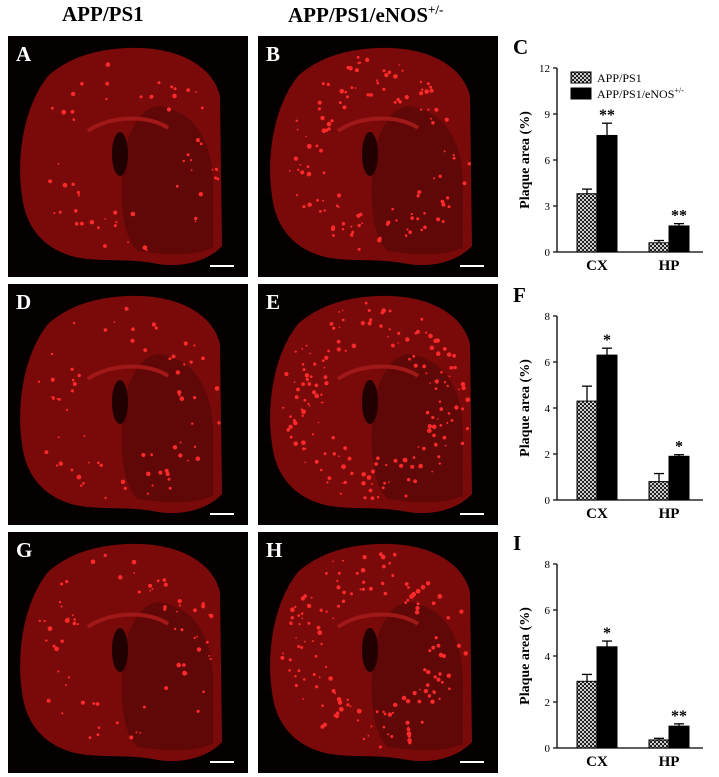 The height and width of the screenshot is (777, 719). I want to click on micrograph-h: H, so click(378, 652).